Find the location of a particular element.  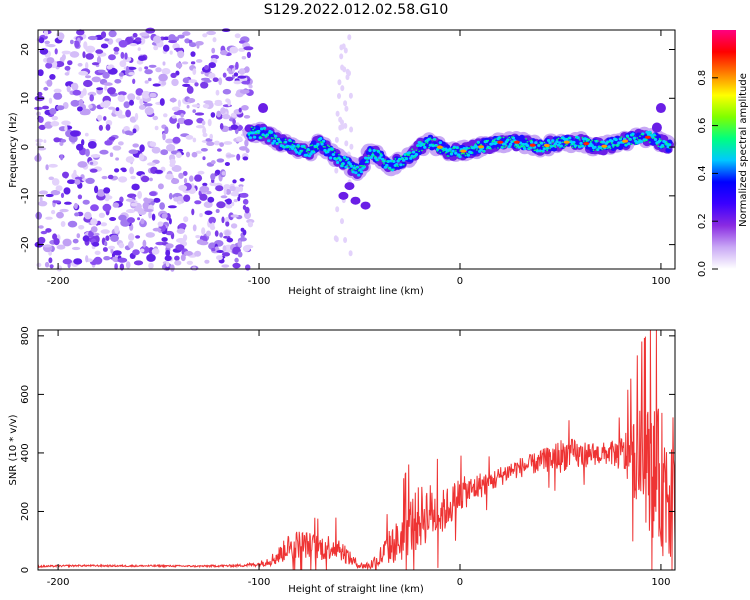

heatmap-x-tick-label: -100 is located at coordinates (259, 281).